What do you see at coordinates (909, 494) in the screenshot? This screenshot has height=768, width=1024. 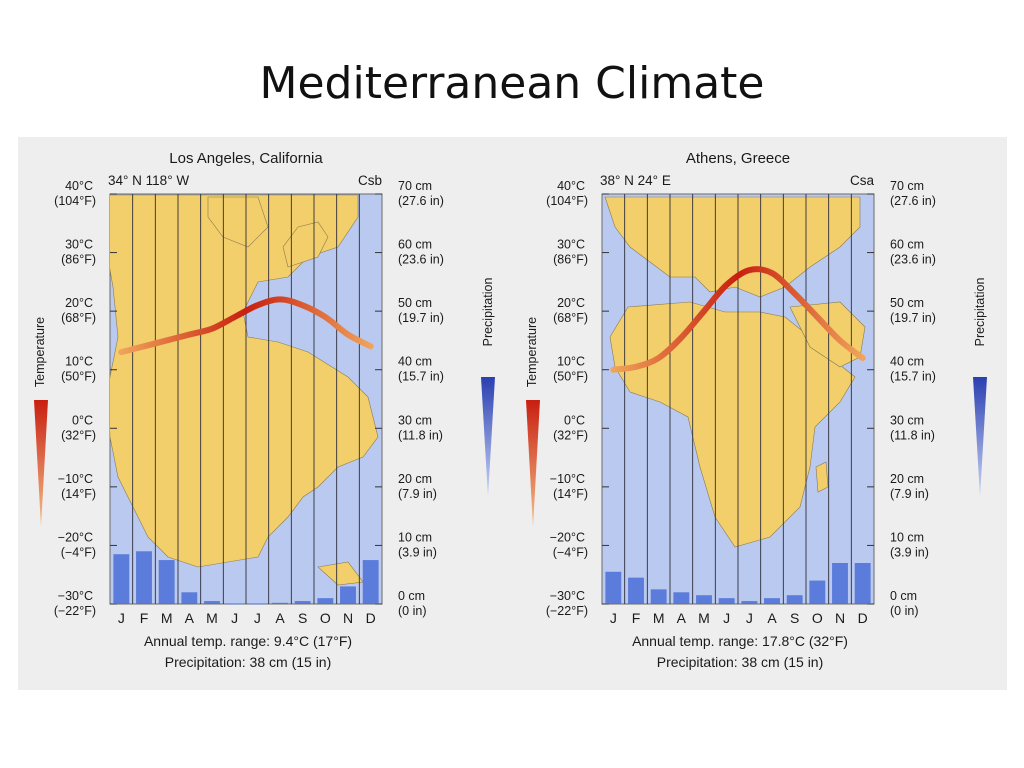 I see `precip-tick-in-label: (7.9 in)` at bounding box center [909, 494].